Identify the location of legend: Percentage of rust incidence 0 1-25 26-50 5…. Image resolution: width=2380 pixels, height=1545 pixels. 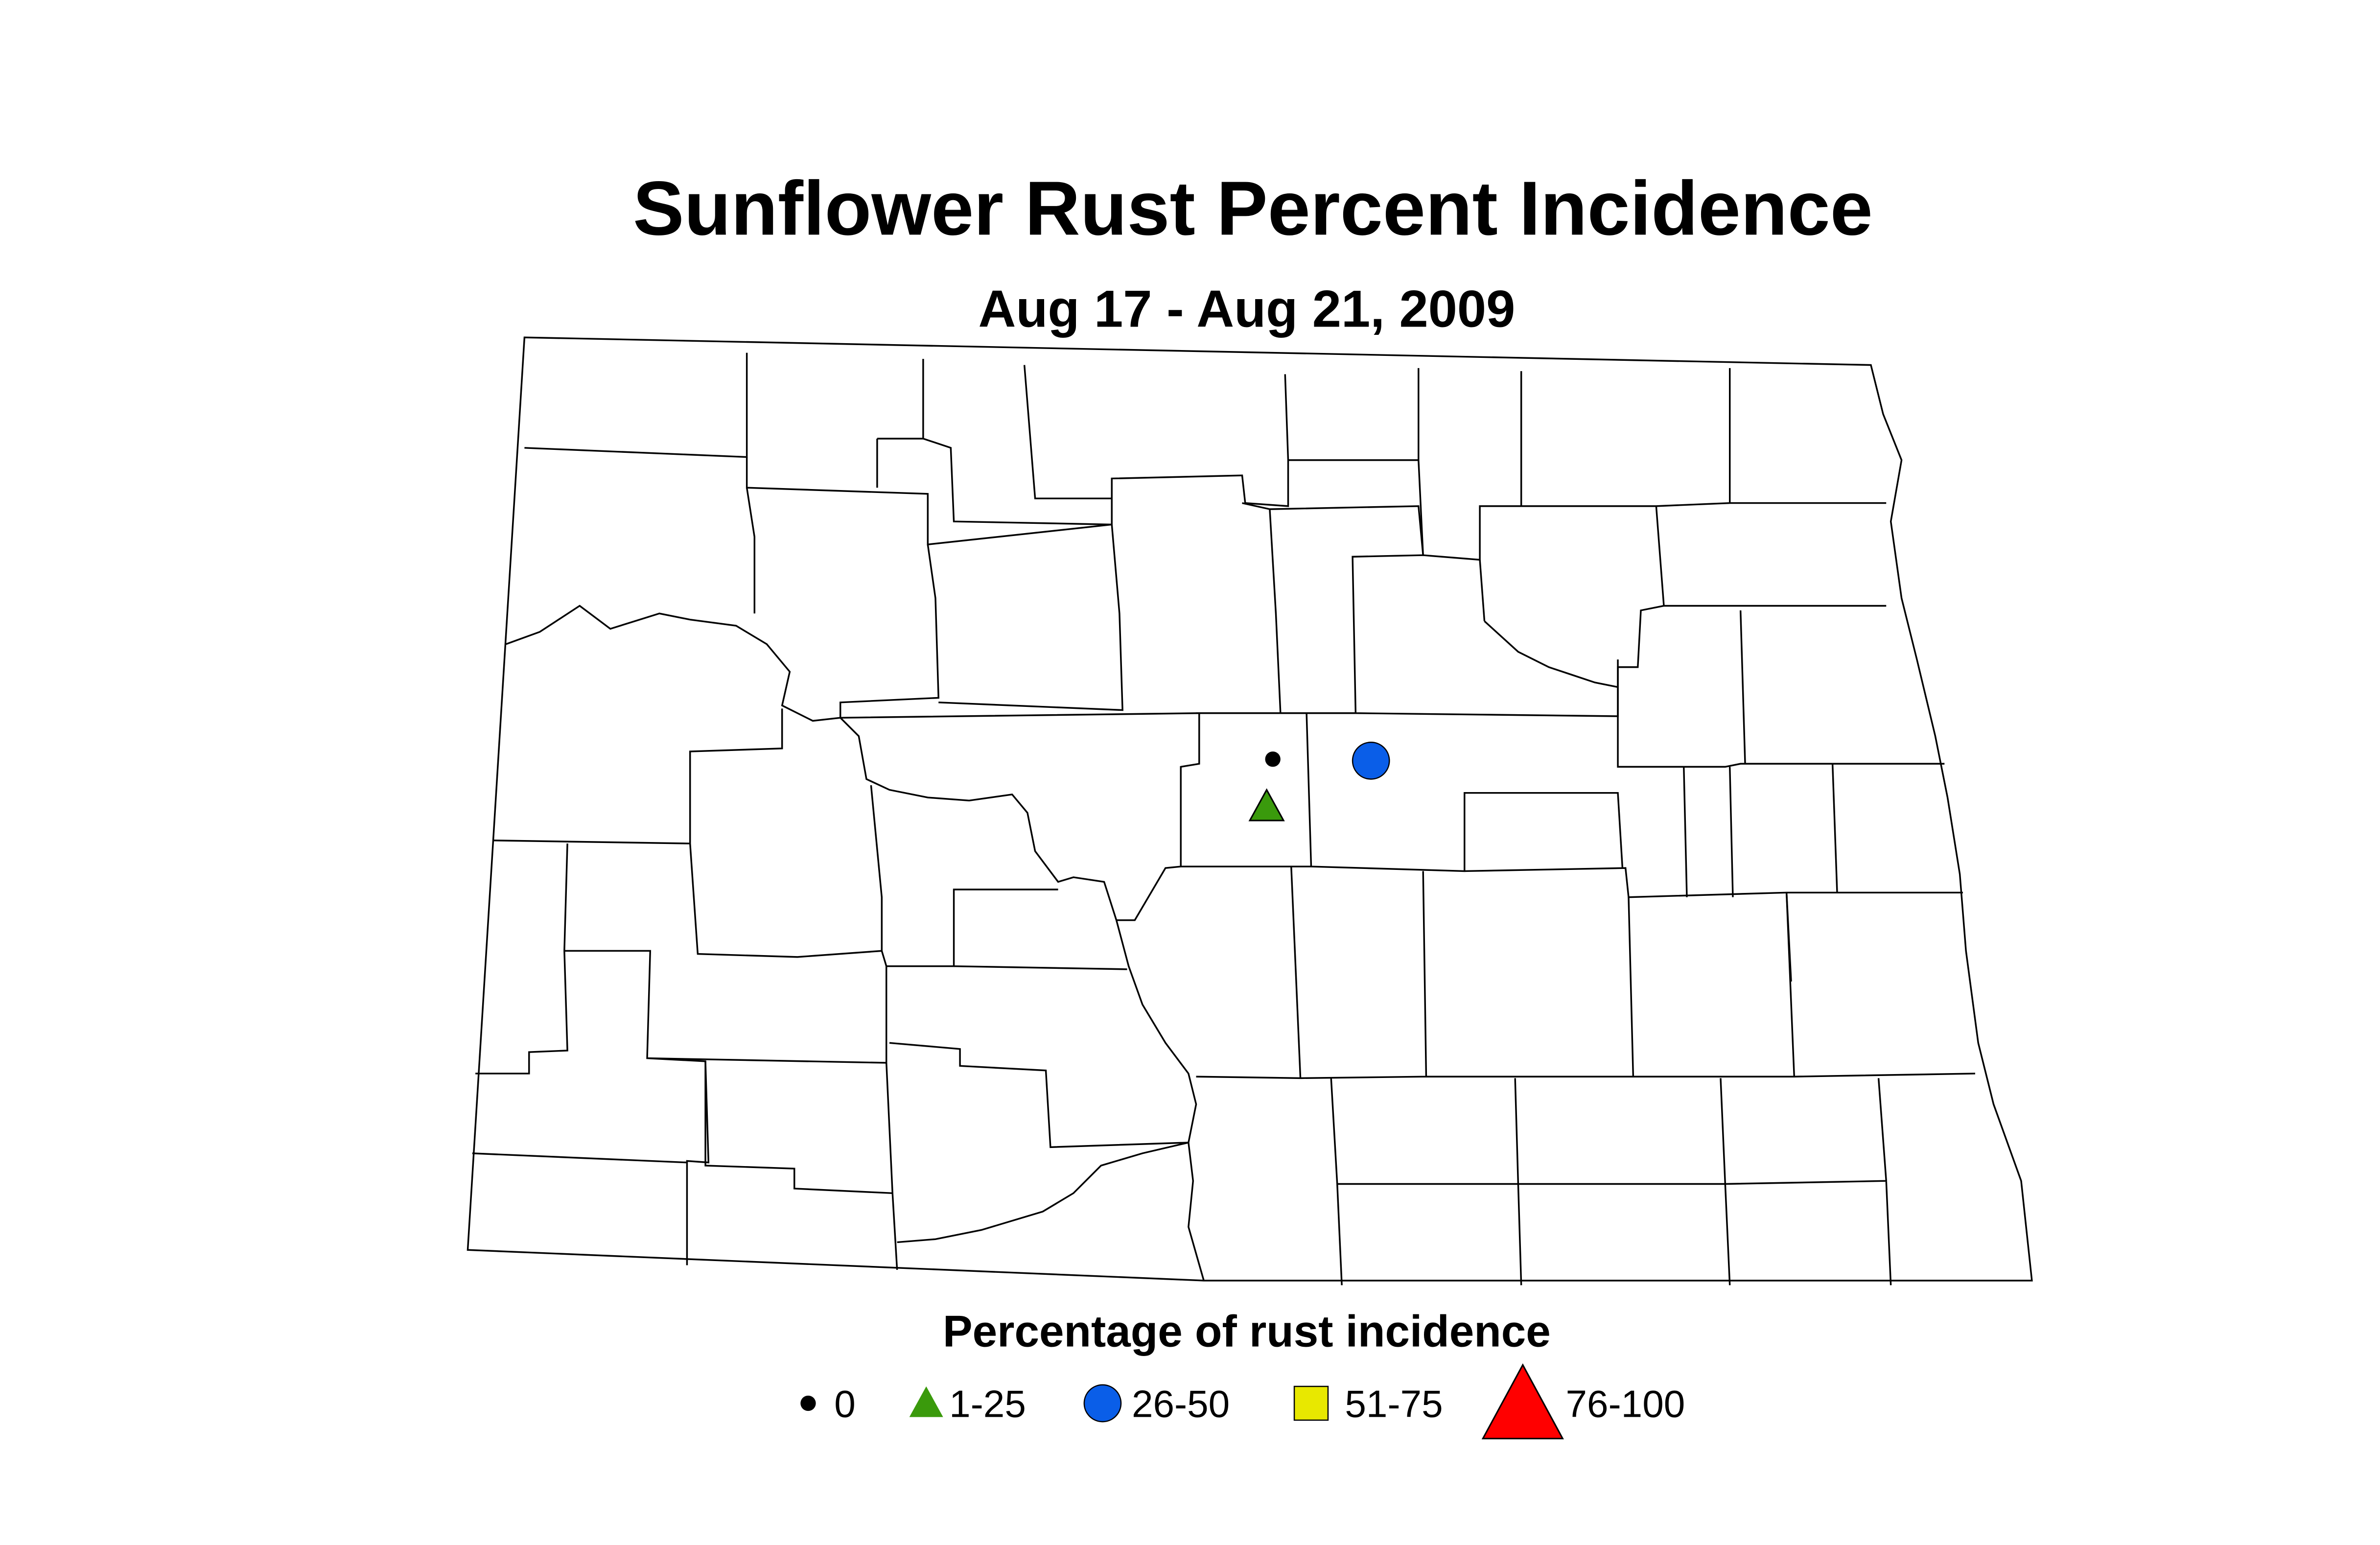
(1242, 1373).